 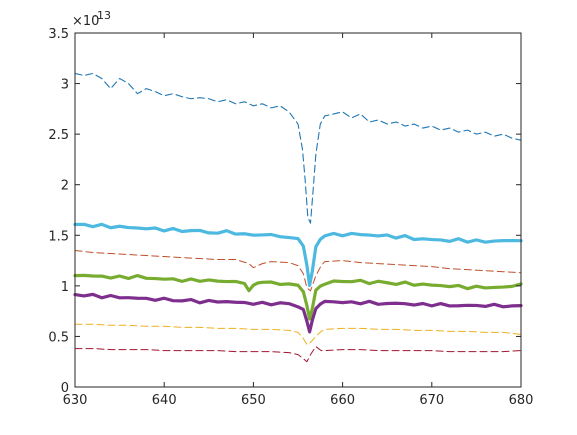 I want to click on y-tick-label: 2.5, so click(x=58, y=135).